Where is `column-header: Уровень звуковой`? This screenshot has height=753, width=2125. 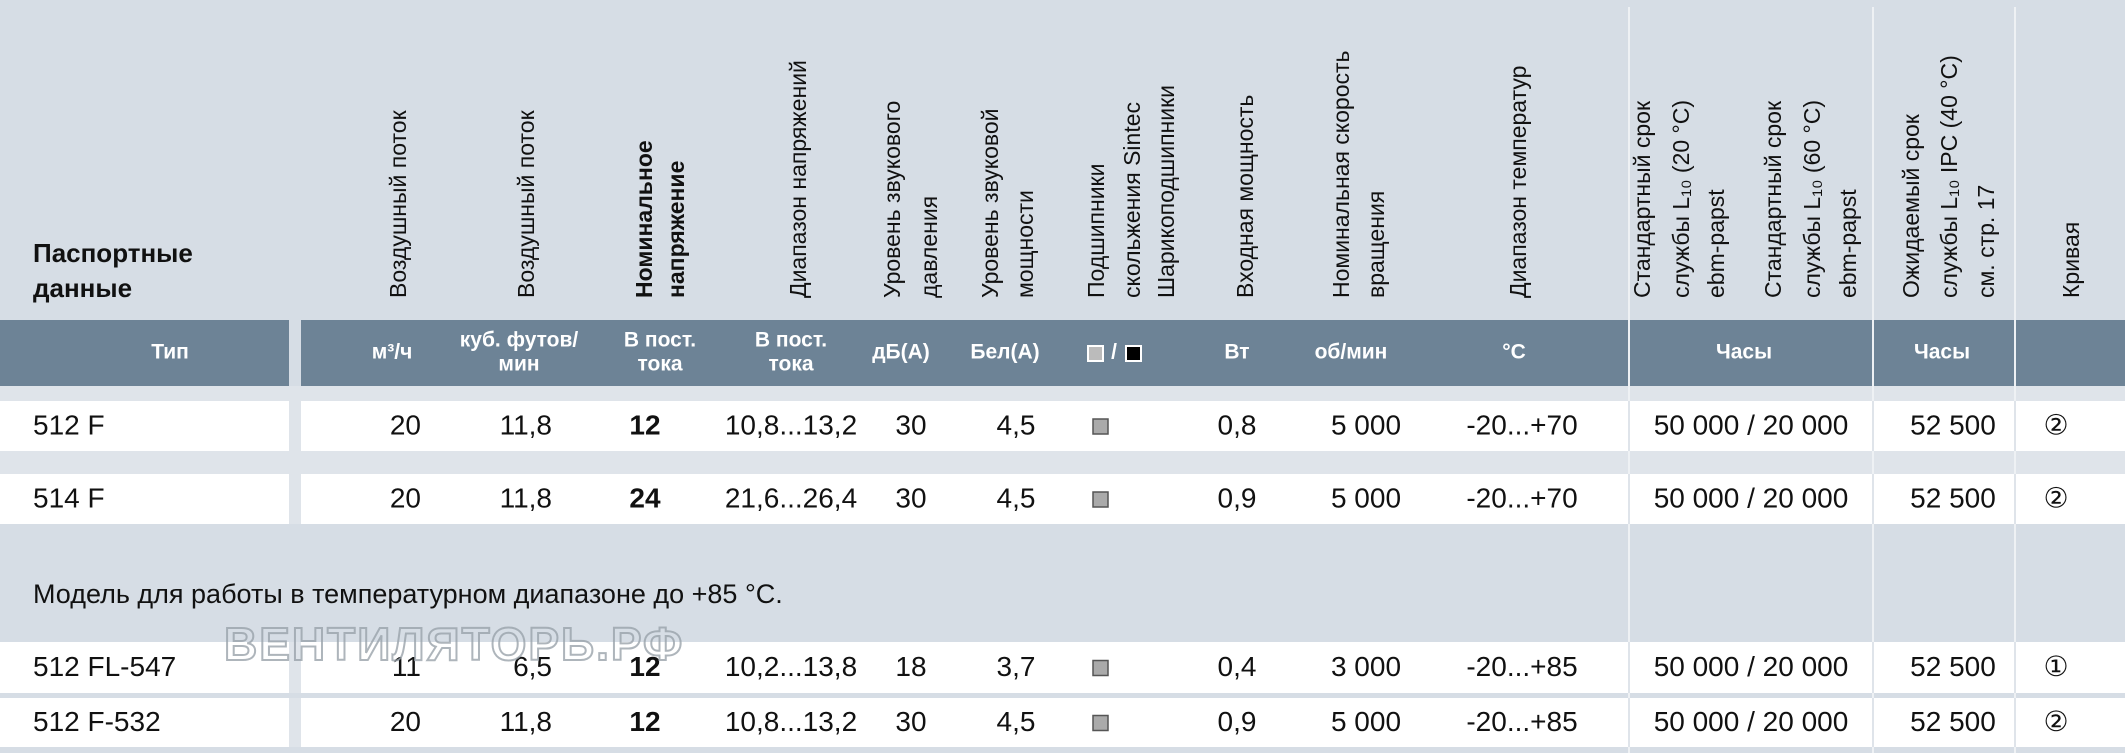
column-header: Уровень звуковой is located at coordinates (990, 203).